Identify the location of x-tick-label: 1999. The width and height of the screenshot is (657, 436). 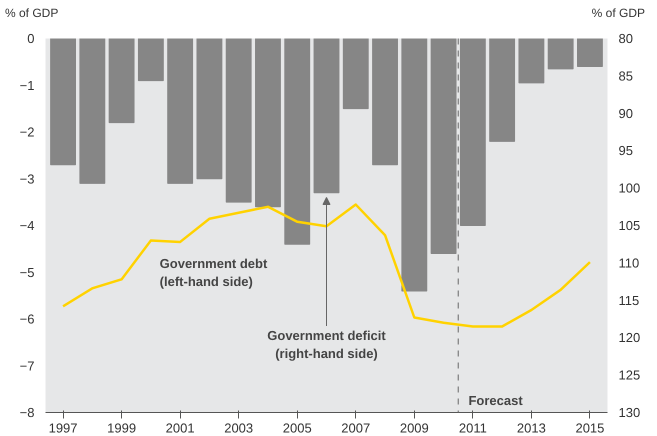
(121, 428).